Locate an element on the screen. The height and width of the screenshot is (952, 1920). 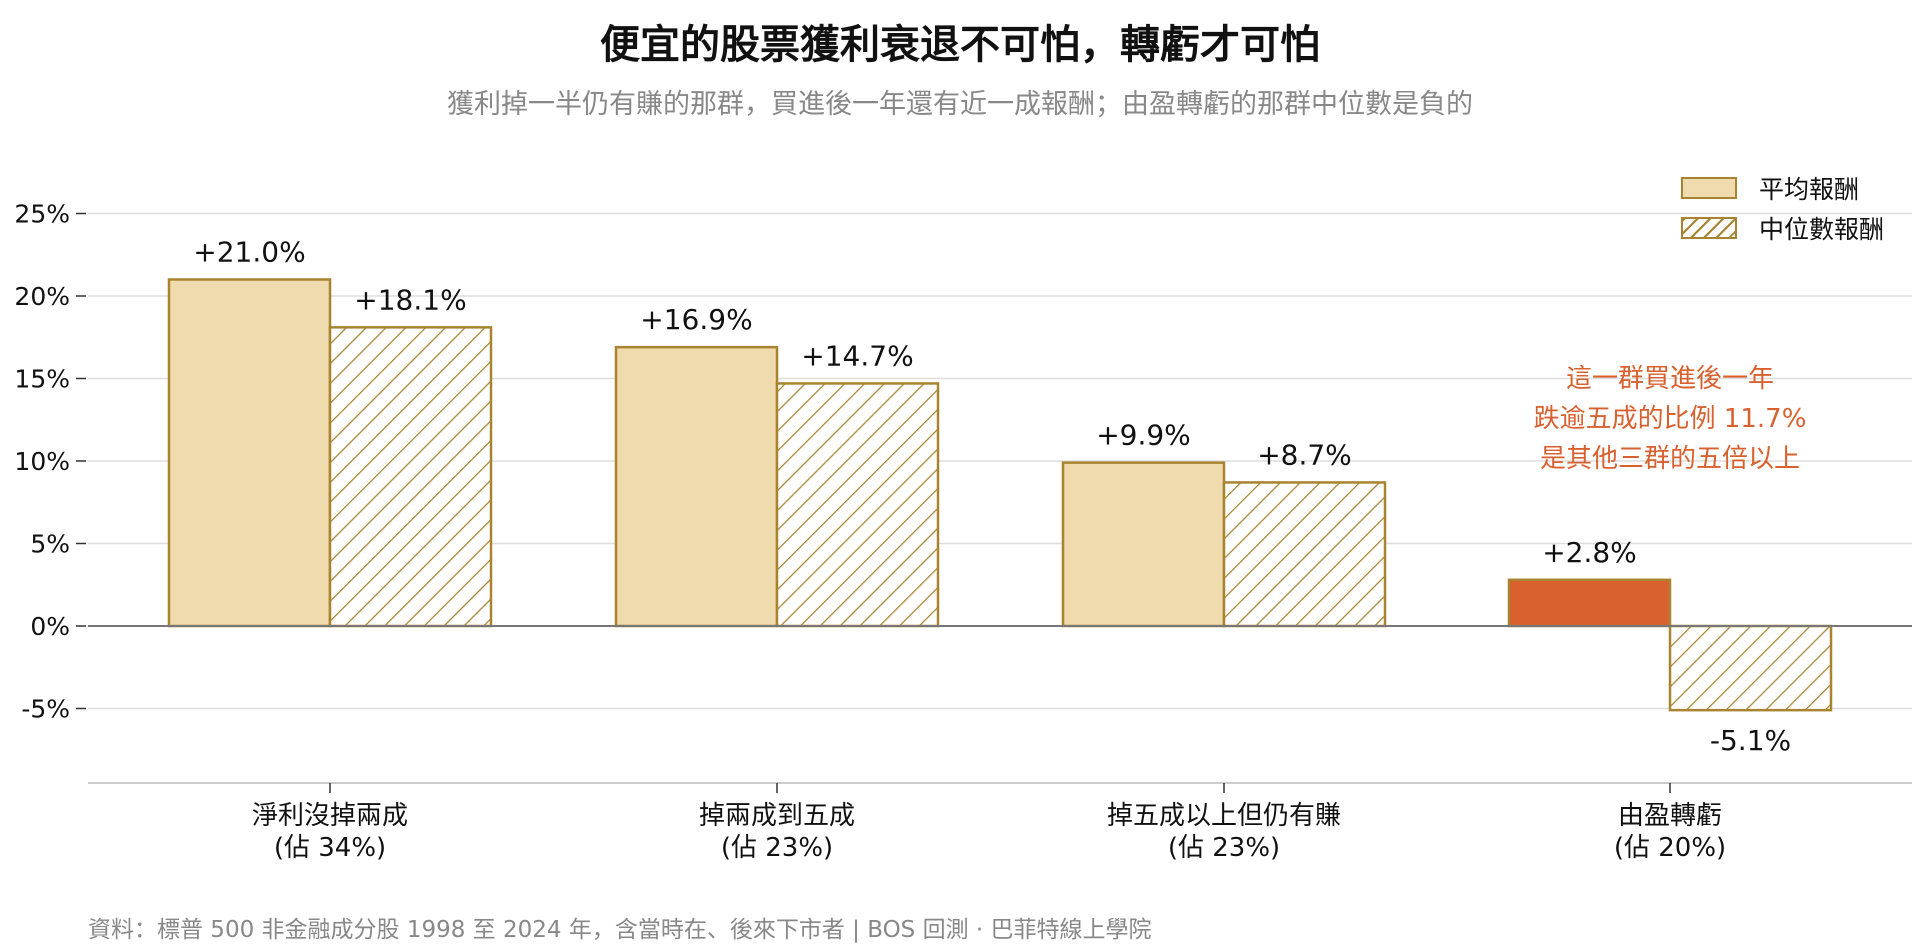
y-tick-label: -5% is located at coordinates (45, 709).